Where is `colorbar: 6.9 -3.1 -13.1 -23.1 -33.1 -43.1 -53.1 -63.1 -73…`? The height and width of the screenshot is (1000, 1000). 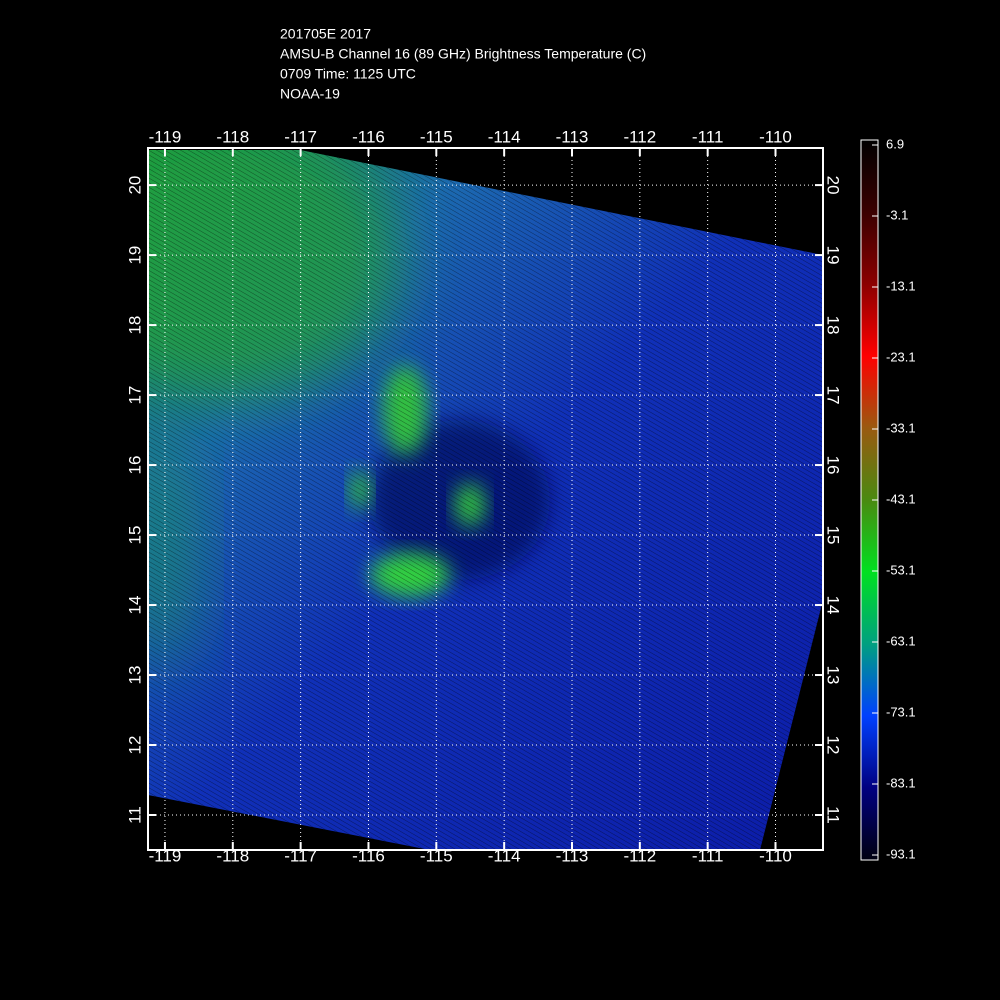 colorbar: 6.9 -3.1 -13.1 -23.1 -33.1 -43.1 -53.1 -63.1 -73… is located at coordinates (888, 498).